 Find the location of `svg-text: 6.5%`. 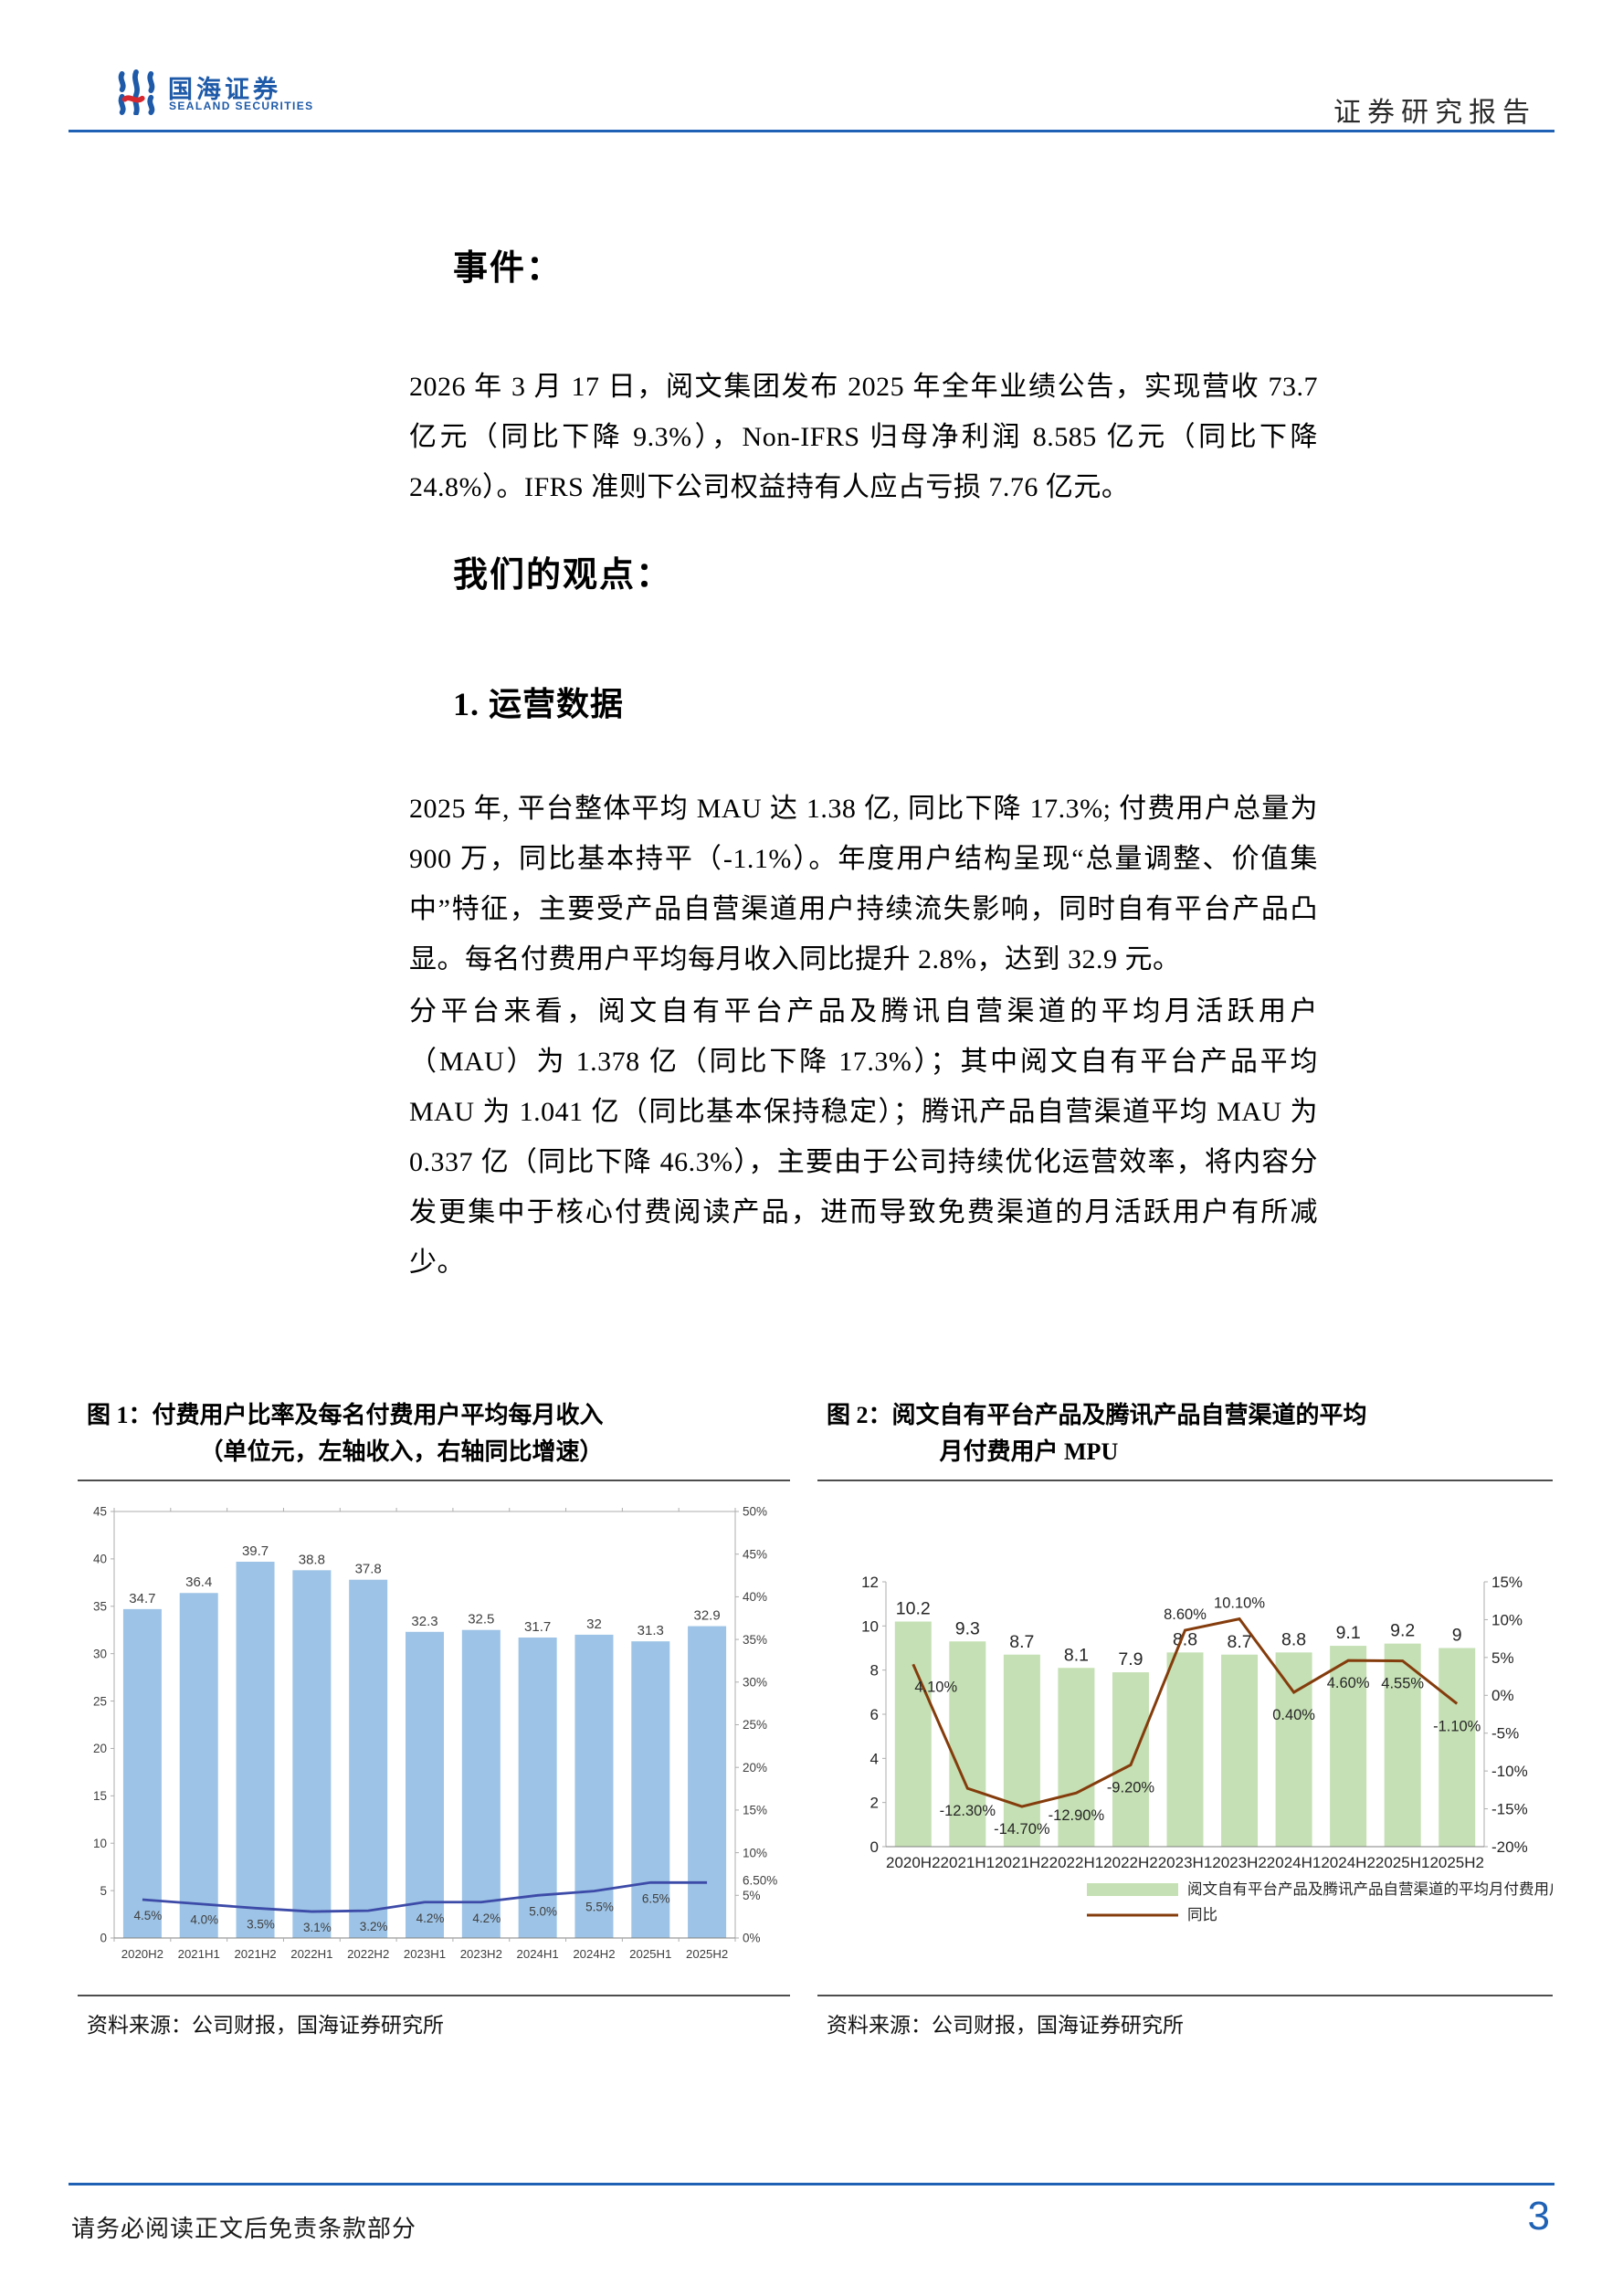

svg-text: 6.5% is located at coordinates (656, 1898).